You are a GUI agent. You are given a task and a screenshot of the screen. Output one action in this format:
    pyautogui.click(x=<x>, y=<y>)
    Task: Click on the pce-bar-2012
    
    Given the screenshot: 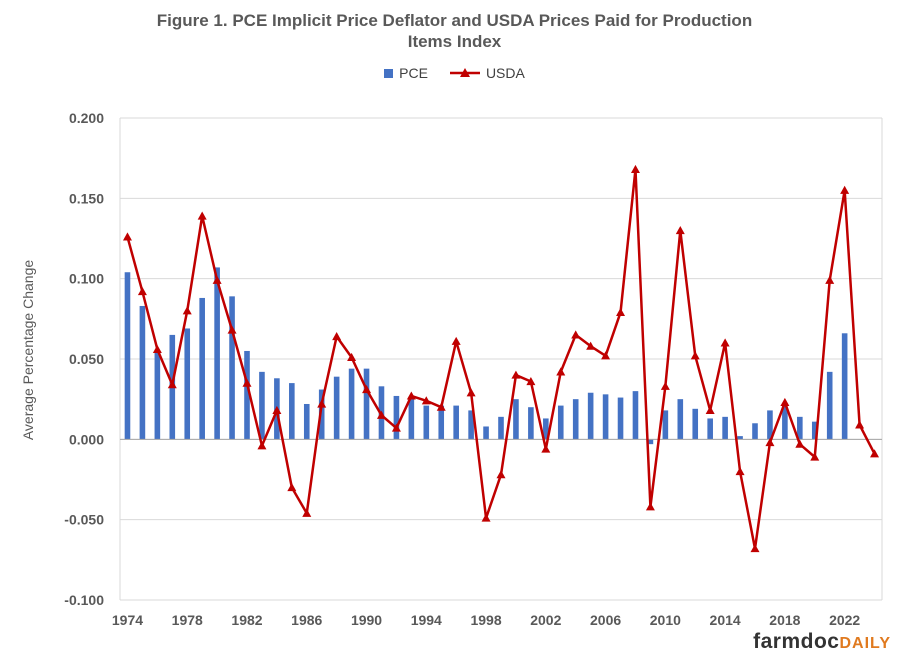 What is the action you would take?
    pyautogui.click(x=695, y=424)
    